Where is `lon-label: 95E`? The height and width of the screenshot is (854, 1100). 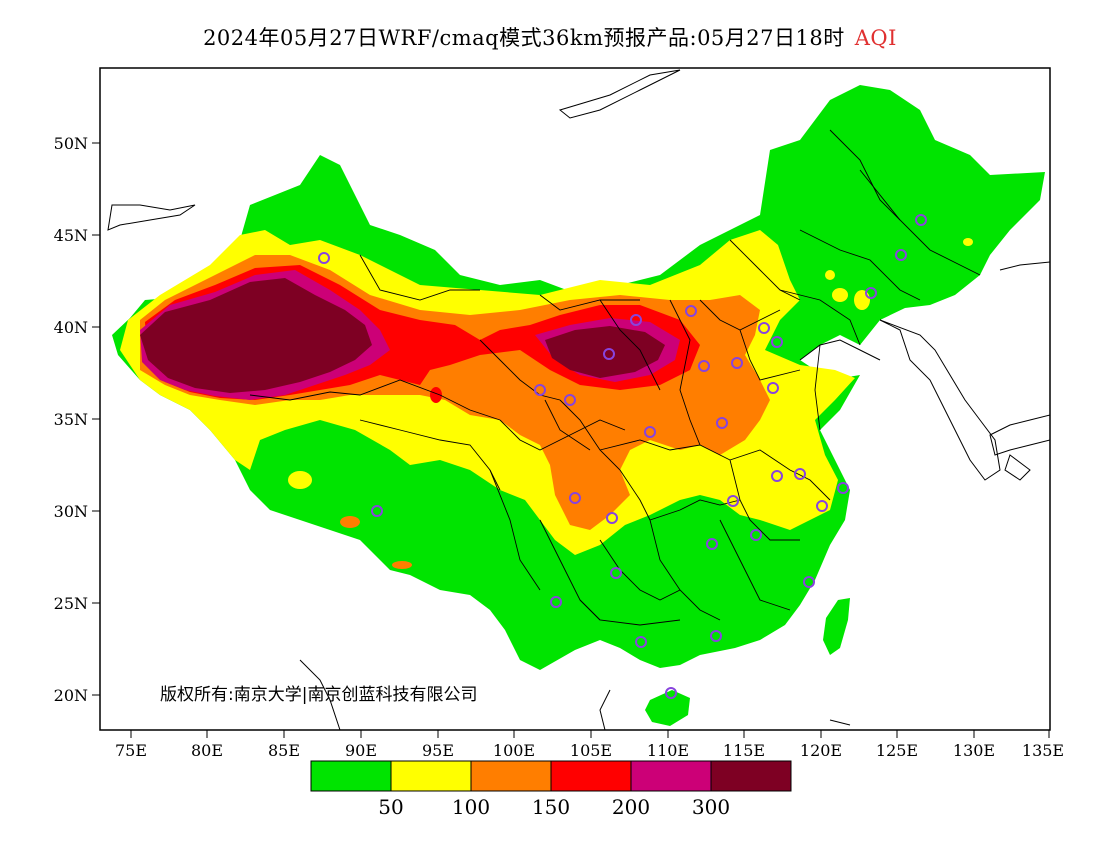 lon-label: 95E is located at coordinates (438, 750).